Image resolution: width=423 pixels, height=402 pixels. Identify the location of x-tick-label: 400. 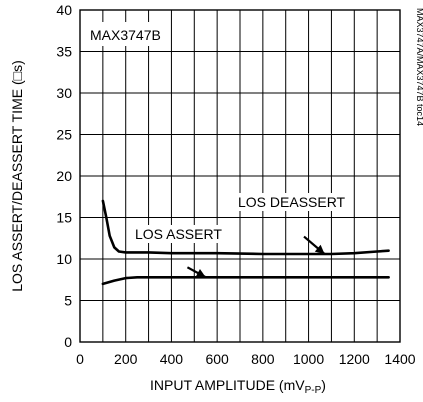
(172, 359).